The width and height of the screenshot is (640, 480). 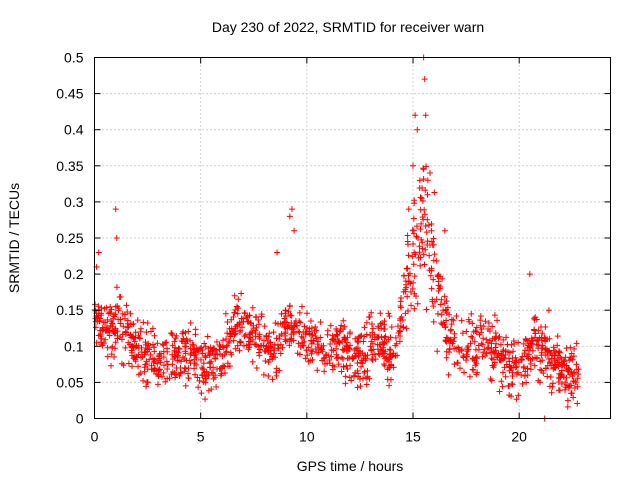 What do you see at coordinates (350, 466) in the screenshot?
I see `x-axis-label: GPS time / hours` at bounding box center [350, 466].